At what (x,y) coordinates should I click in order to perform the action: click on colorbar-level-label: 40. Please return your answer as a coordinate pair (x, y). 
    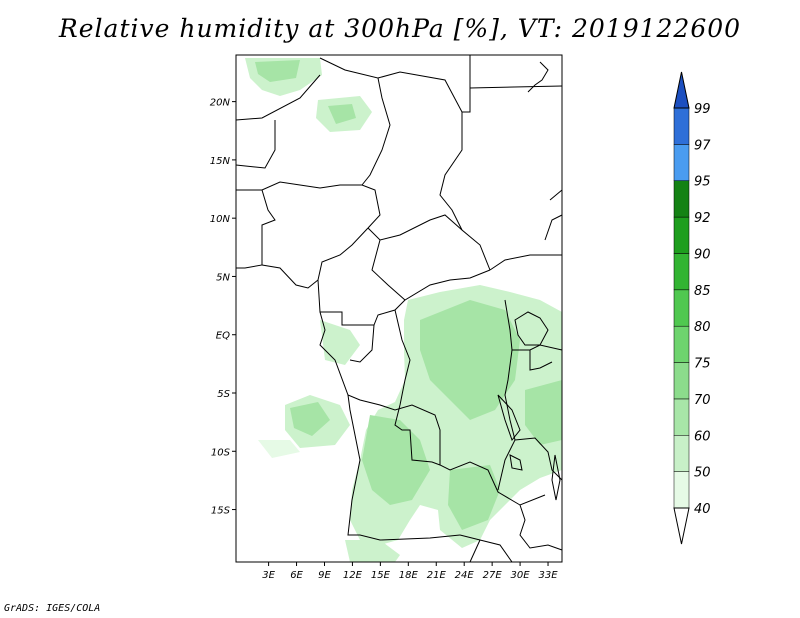
    Looking at the image, I should click on (702, 509).